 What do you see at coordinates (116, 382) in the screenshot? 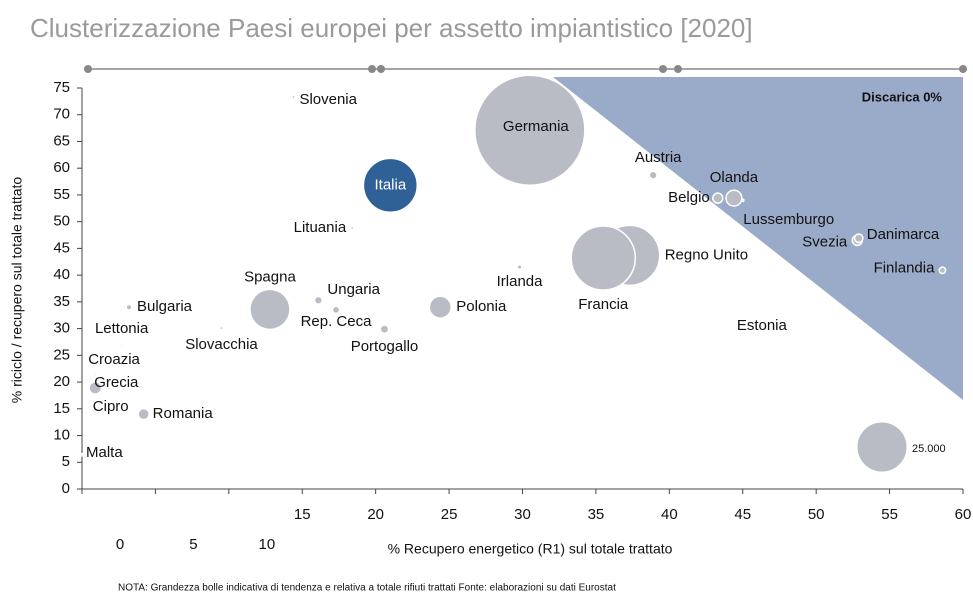
I see `point-label: Grecia` at bounding box center [116, 382].